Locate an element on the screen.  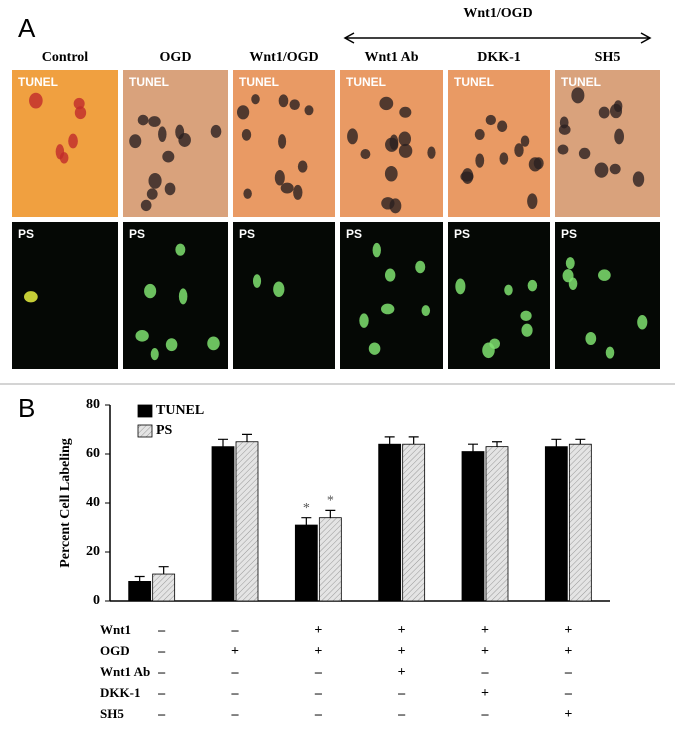
condition-label: Wnt1 is located at coordinates (115, 629).